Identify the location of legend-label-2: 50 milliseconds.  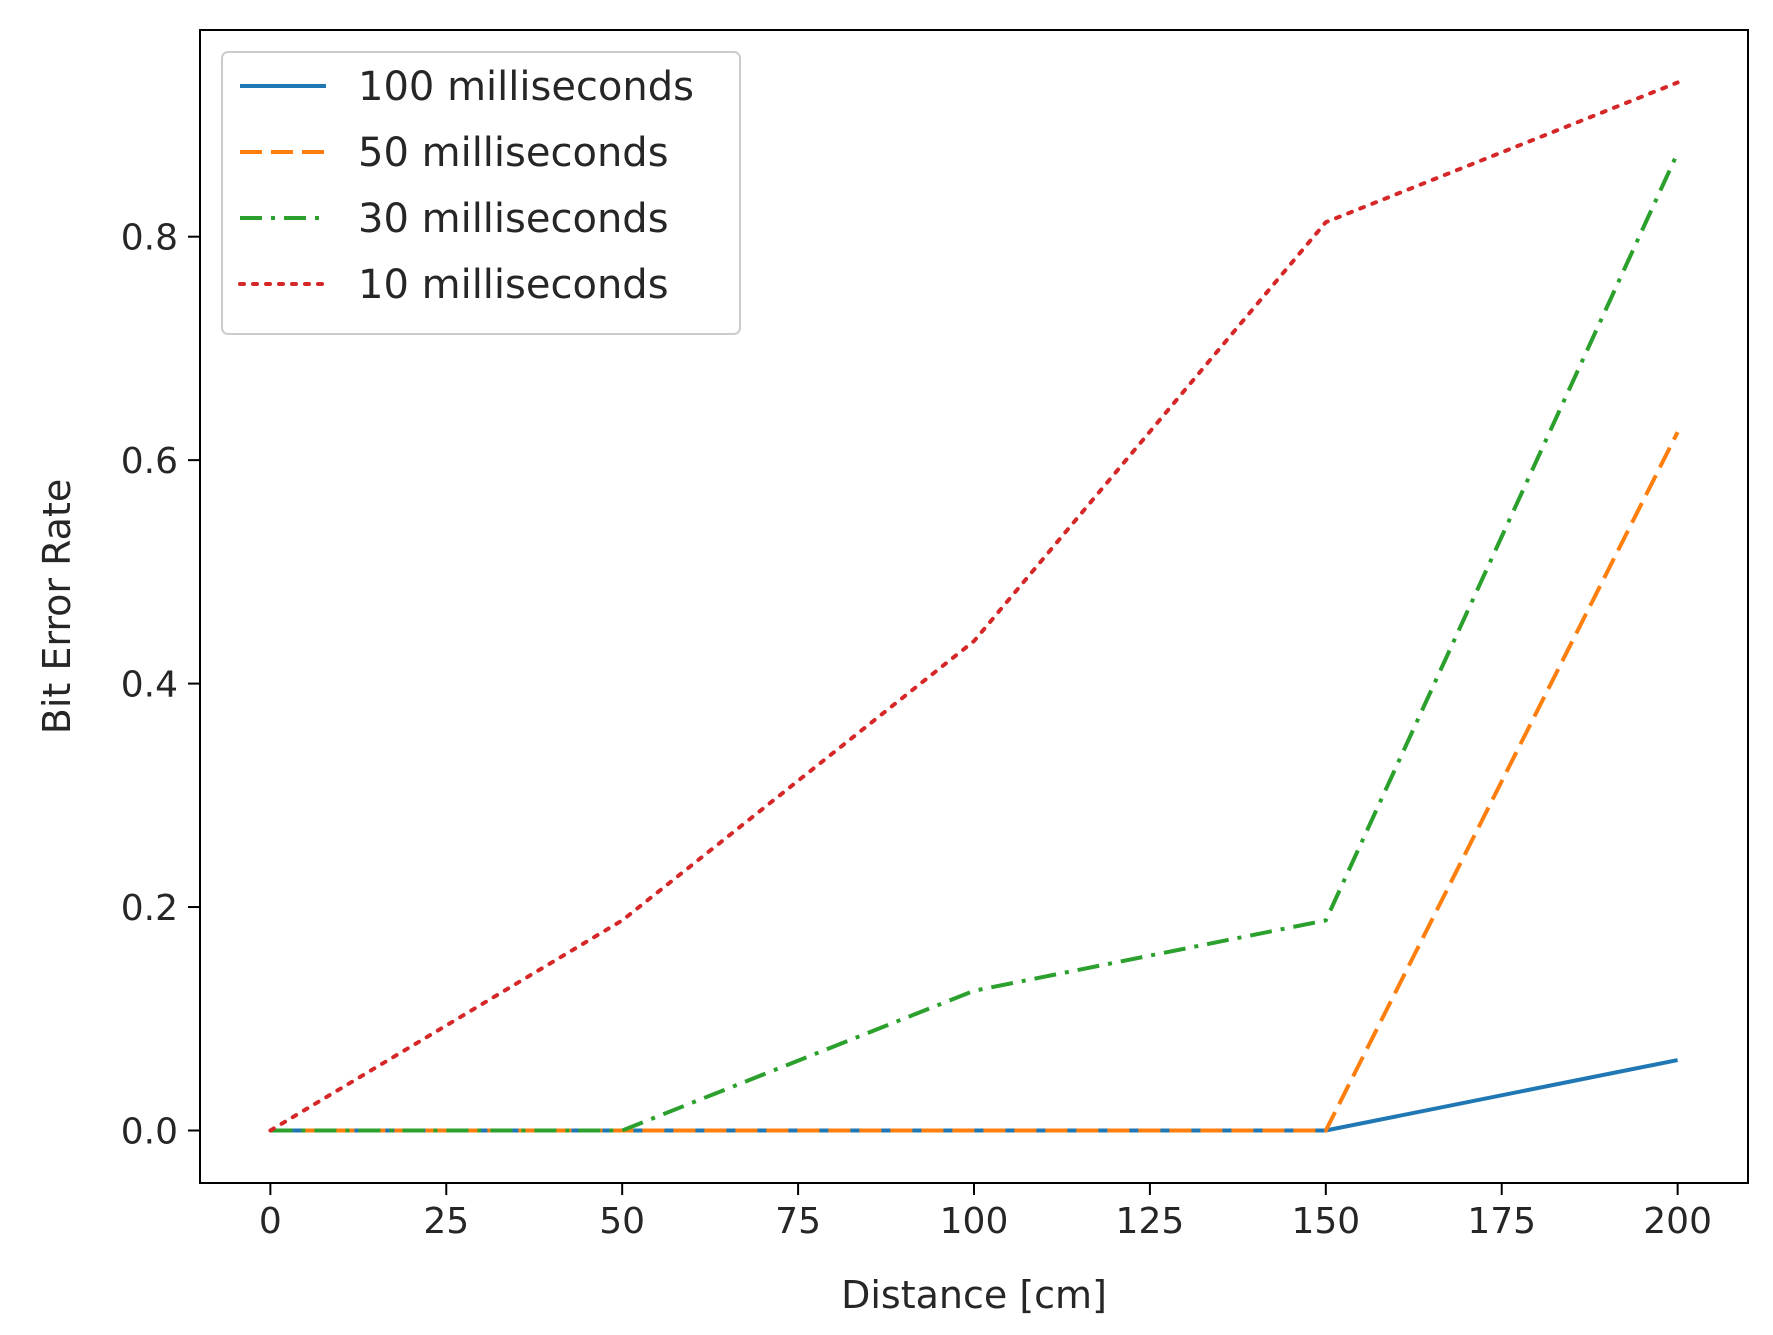
(513, 153).